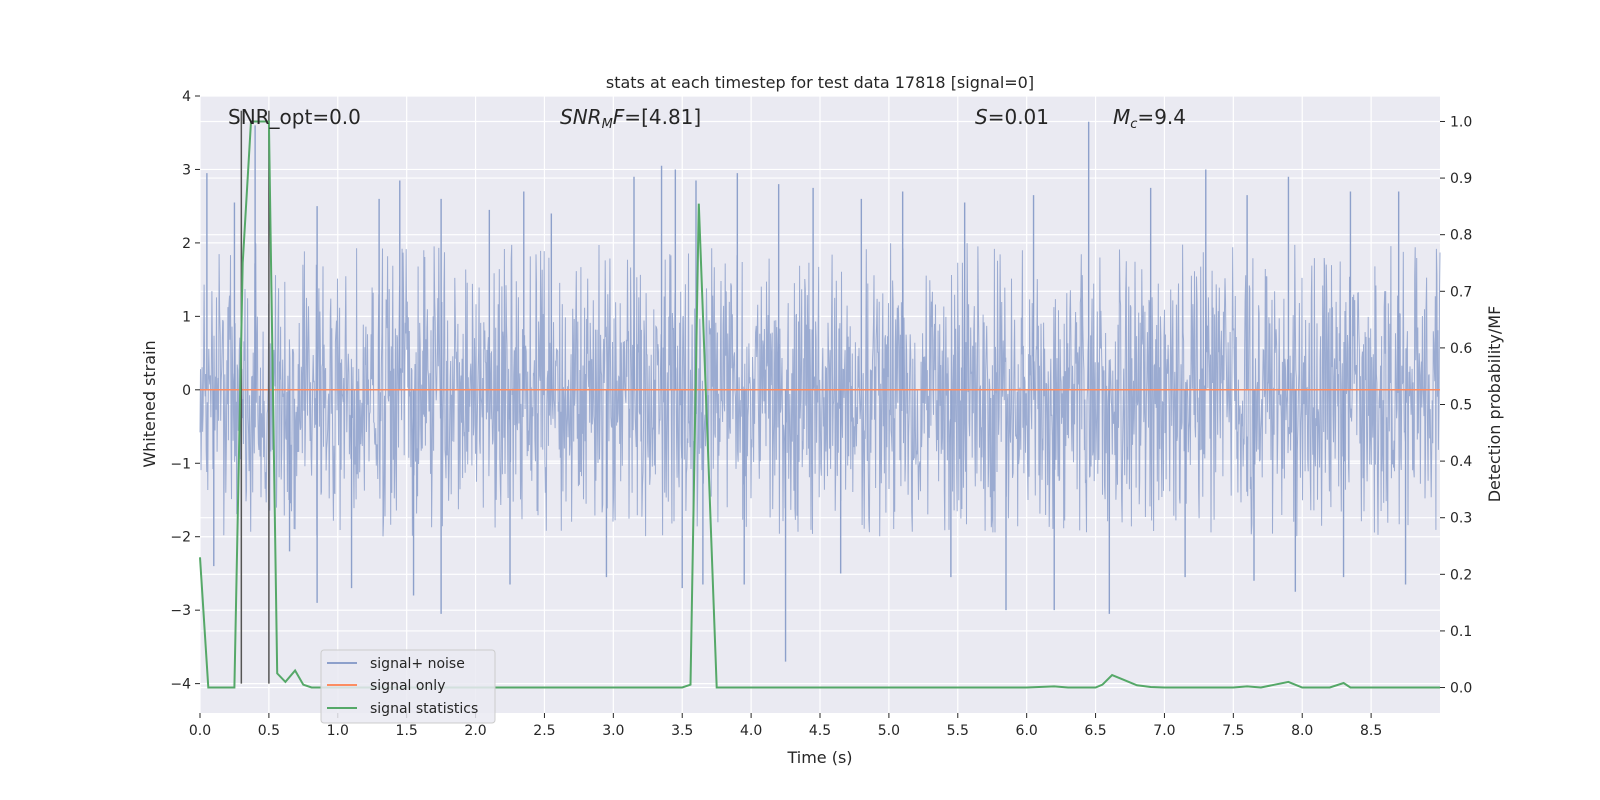  What do you see at coordinates (1461, 632) in the screenshot?
I see `y-right-tick-label-9: 0.1` at bounding box center [1461, 632].